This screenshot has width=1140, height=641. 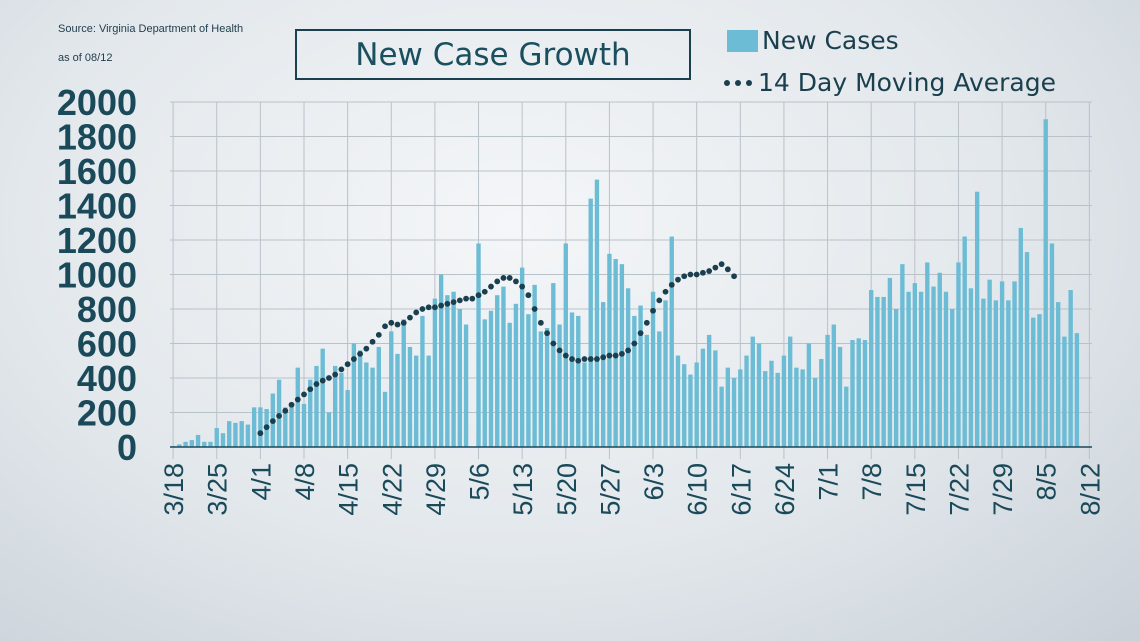 I want to click on x-tick-label: 4/22, so click(x=392, y=489).